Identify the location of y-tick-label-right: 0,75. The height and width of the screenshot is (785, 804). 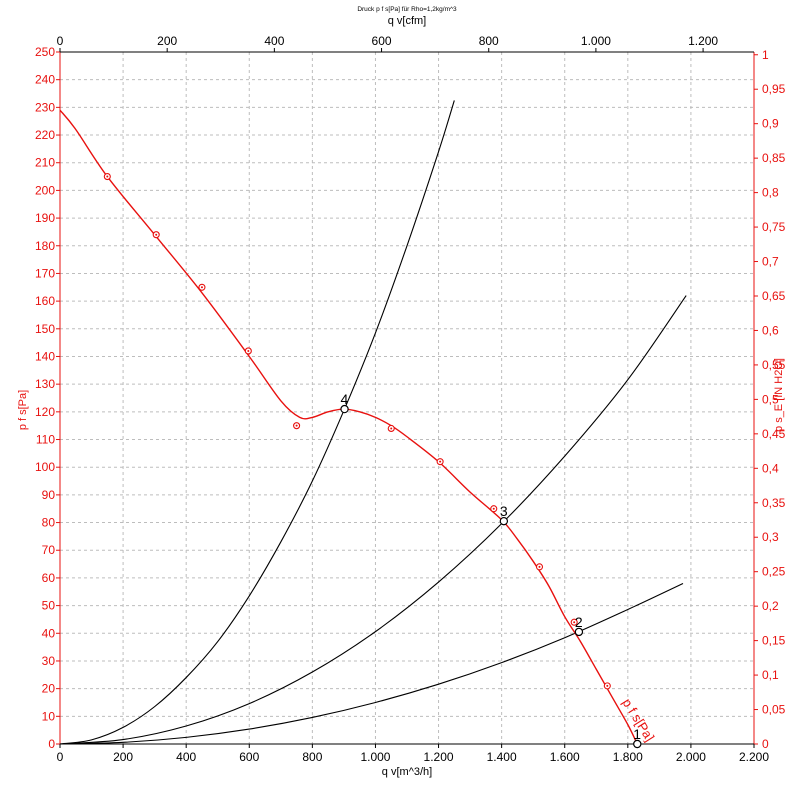
(774, 227).